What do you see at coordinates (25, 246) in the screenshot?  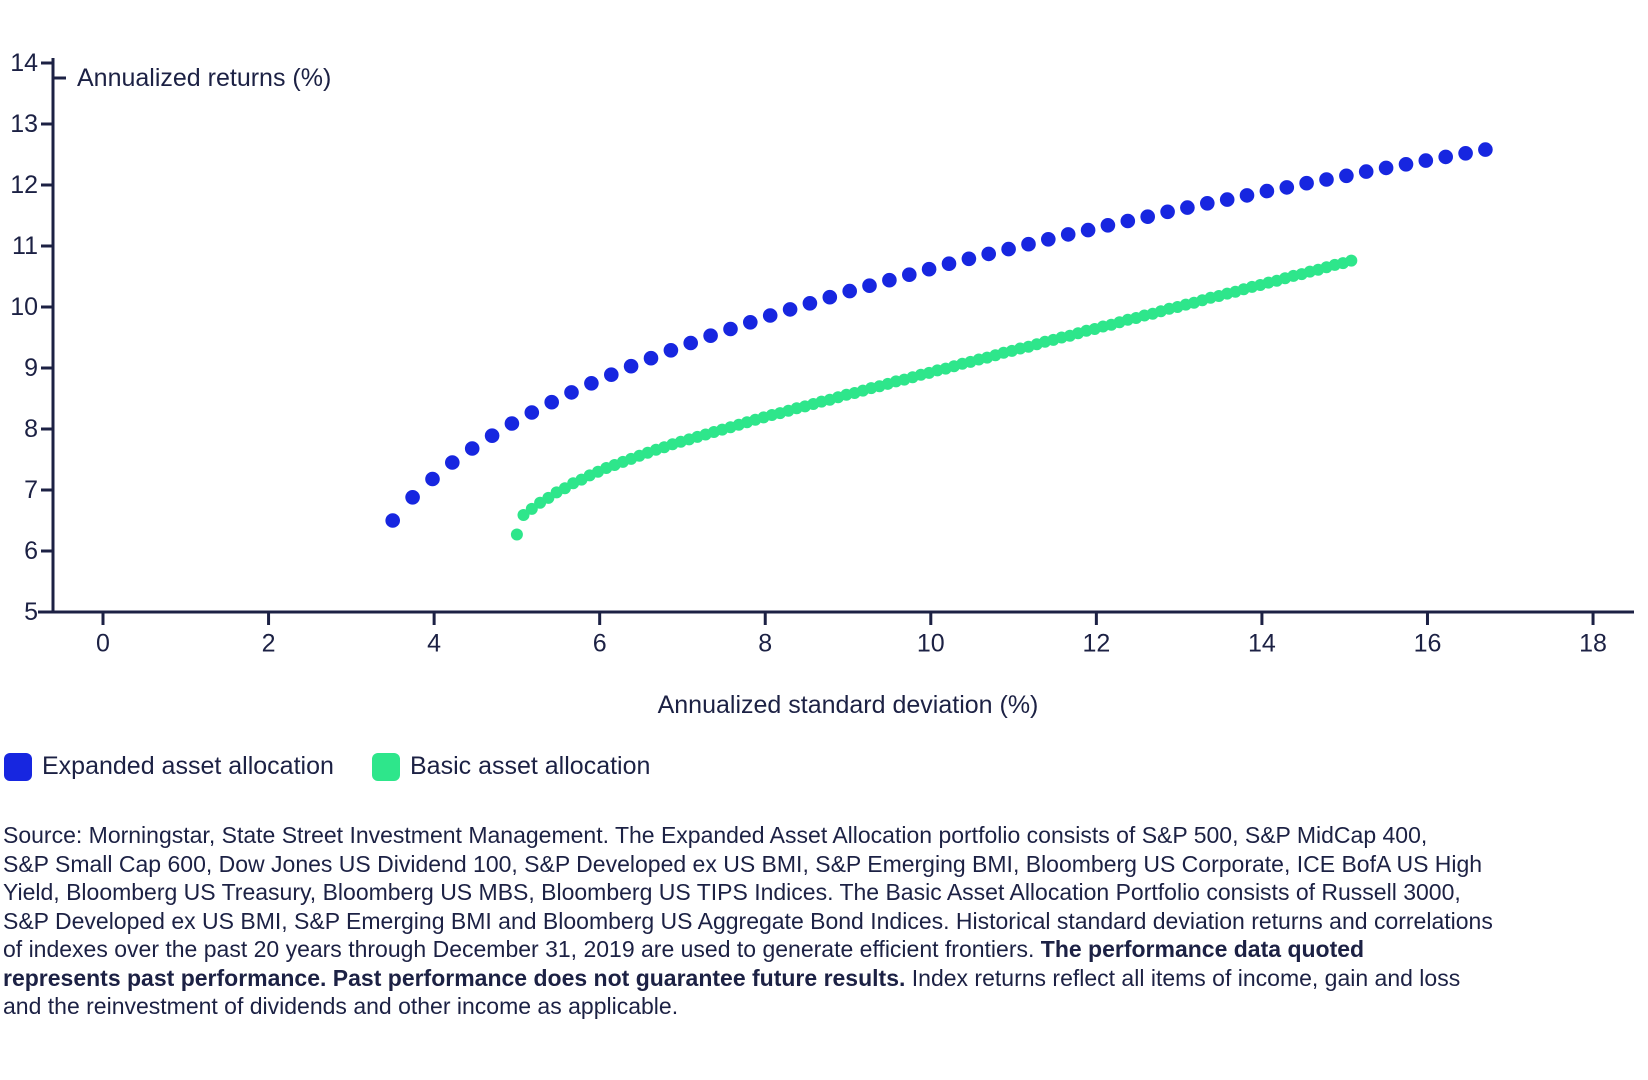 I see `y-tick-label: 11` at bounding box center [25, 246].